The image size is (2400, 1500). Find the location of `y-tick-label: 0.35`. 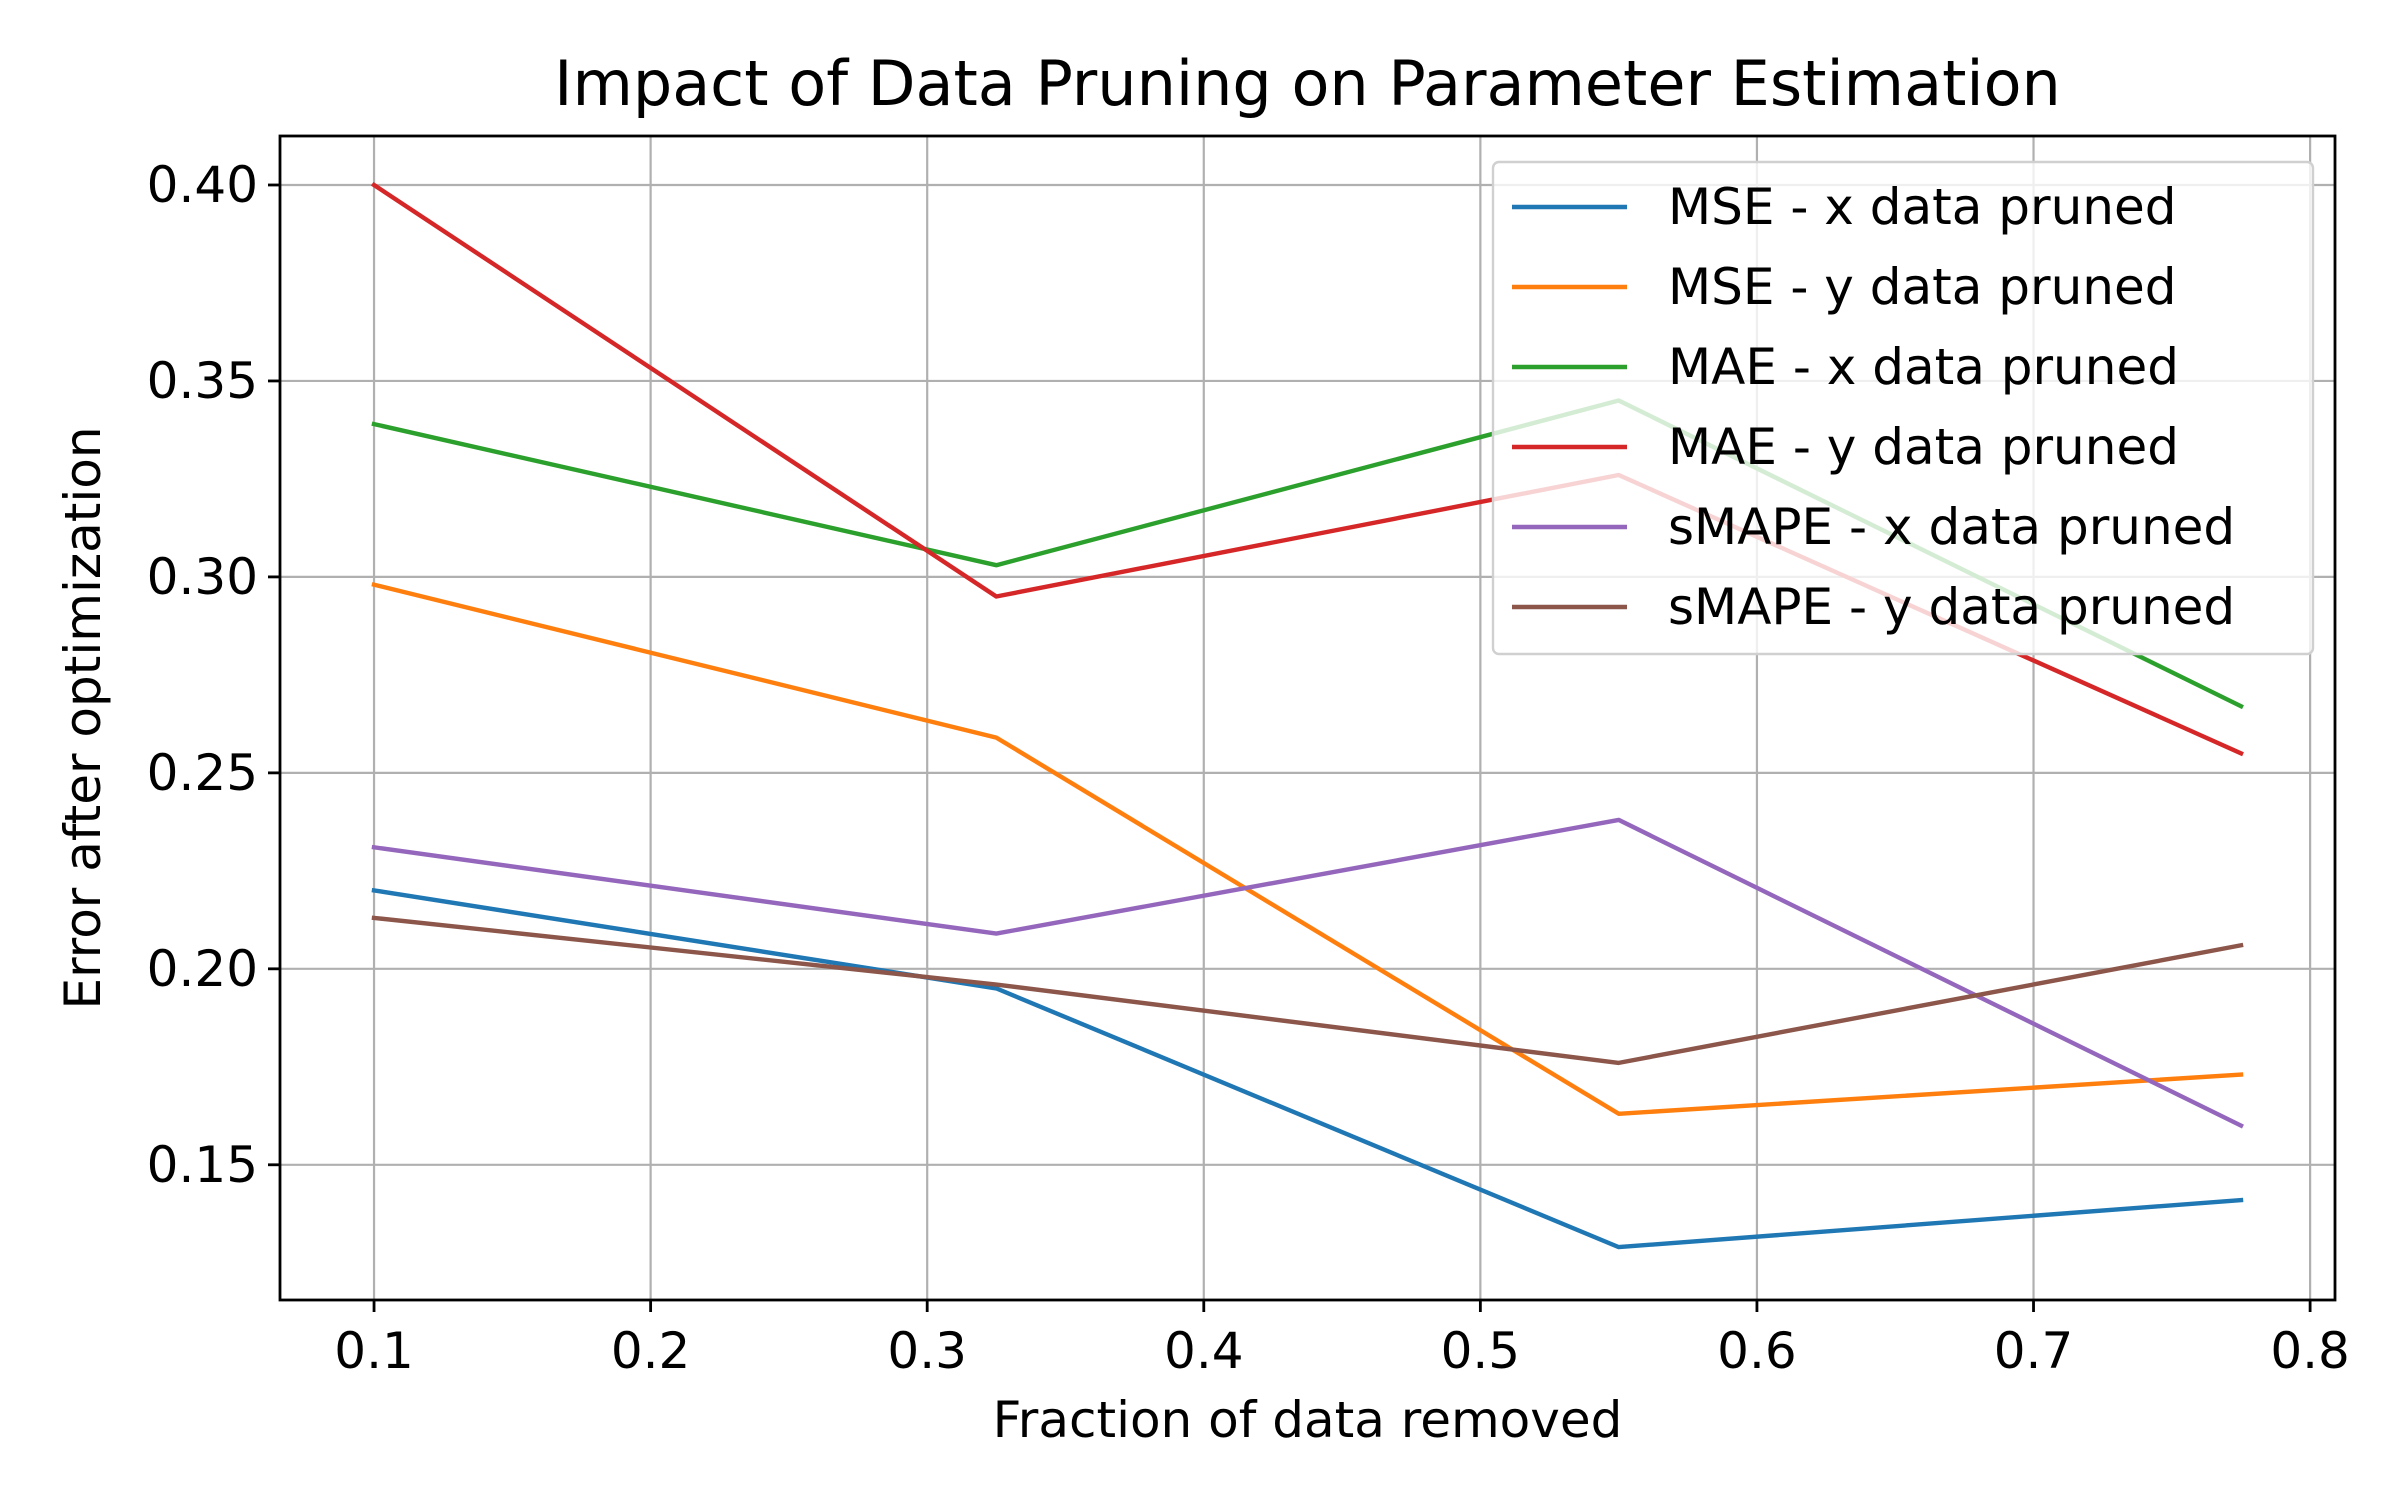

y-tick-label: 0.35 is located at coordinates (202, 381).